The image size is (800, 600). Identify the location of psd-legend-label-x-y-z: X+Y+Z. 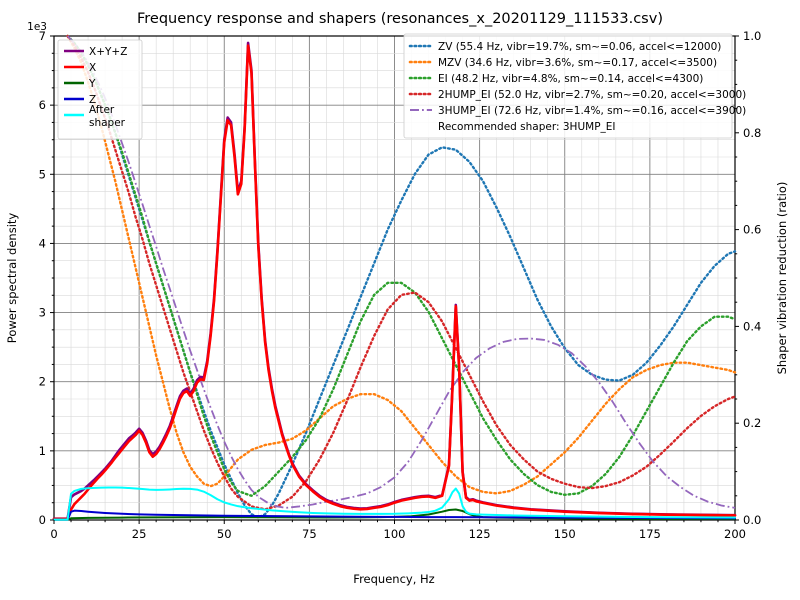
(108, 52).